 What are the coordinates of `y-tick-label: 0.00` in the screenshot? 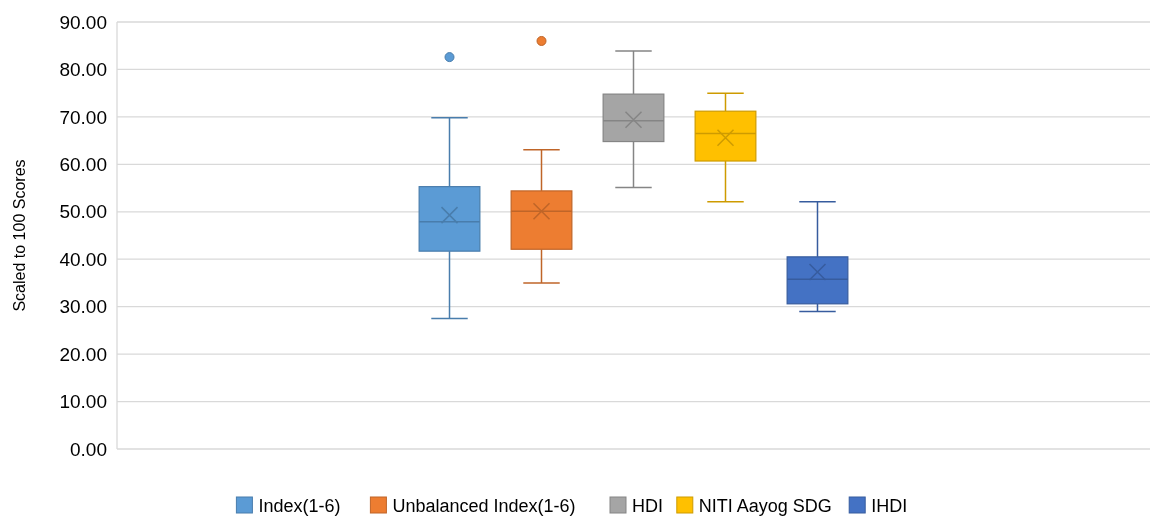 It's located at (88, 449).